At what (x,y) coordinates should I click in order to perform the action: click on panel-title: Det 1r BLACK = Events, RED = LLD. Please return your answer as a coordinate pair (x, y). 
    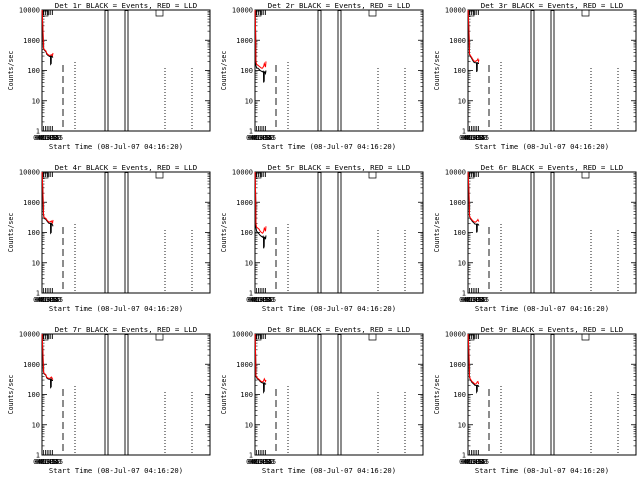
    Looking at the image, I should click on (126, 5).